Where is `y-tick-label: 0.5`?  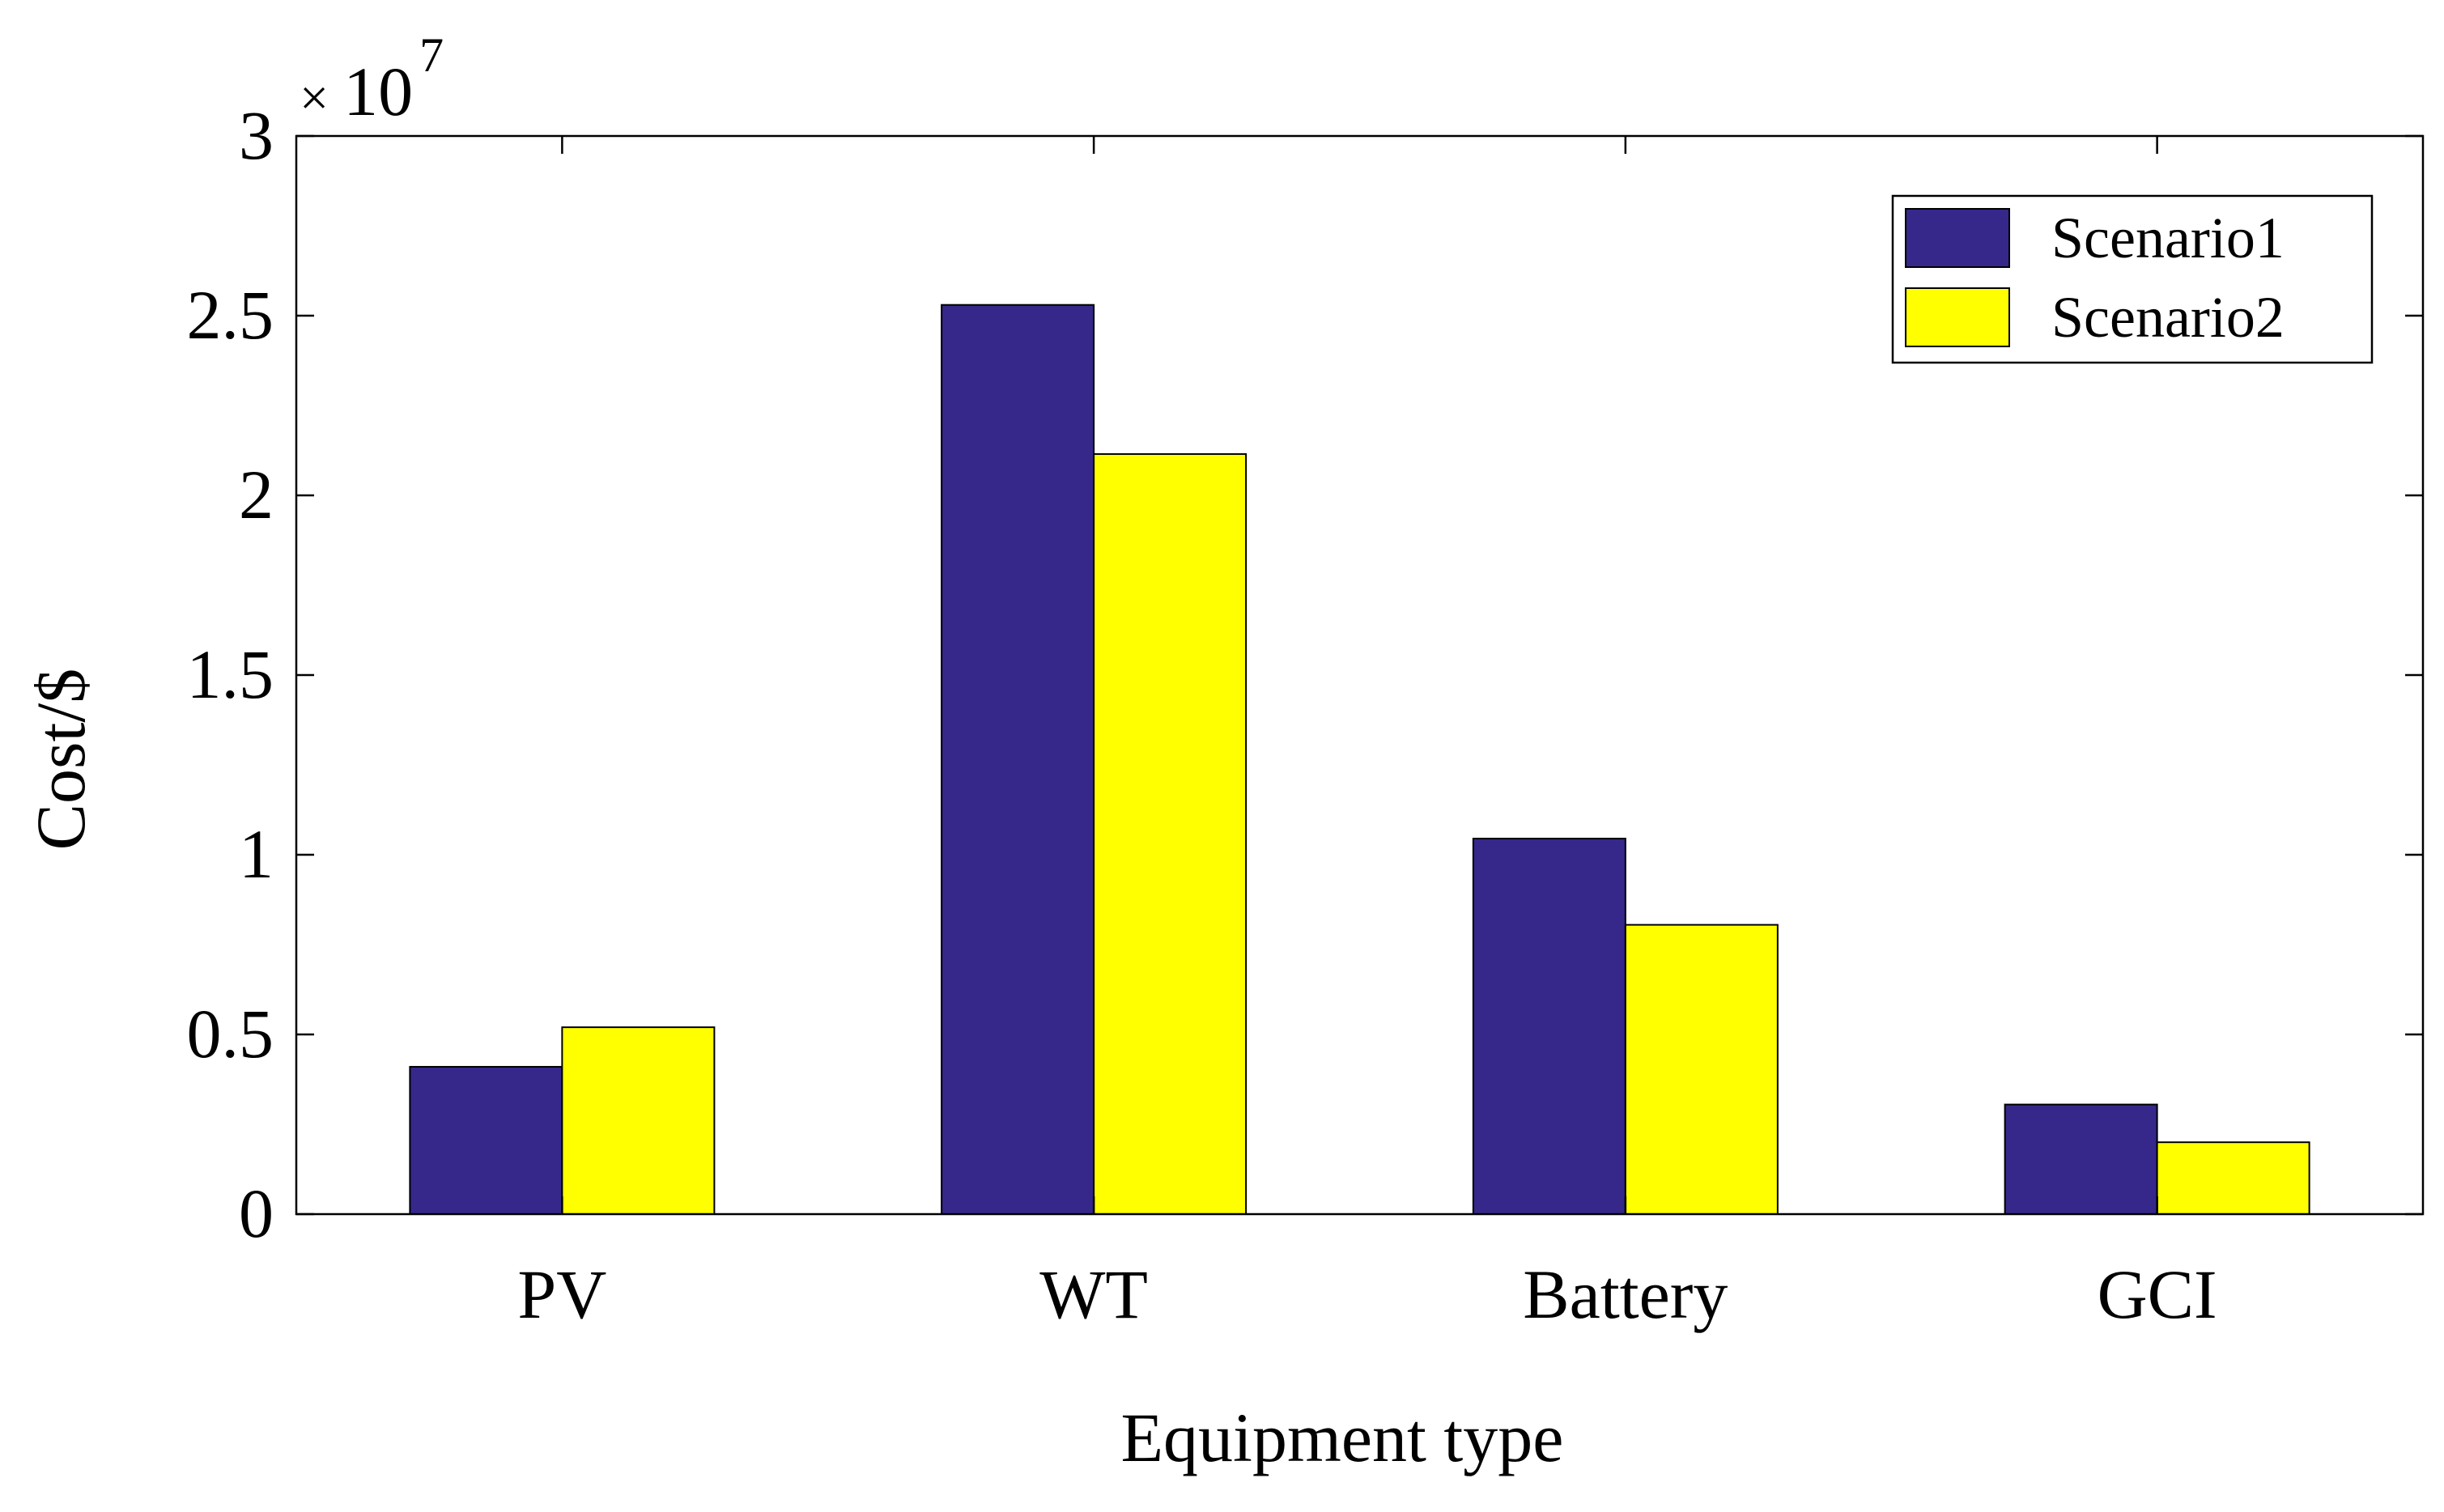 y-tick-label: 0.5 is located at coordinates (230, 1033).